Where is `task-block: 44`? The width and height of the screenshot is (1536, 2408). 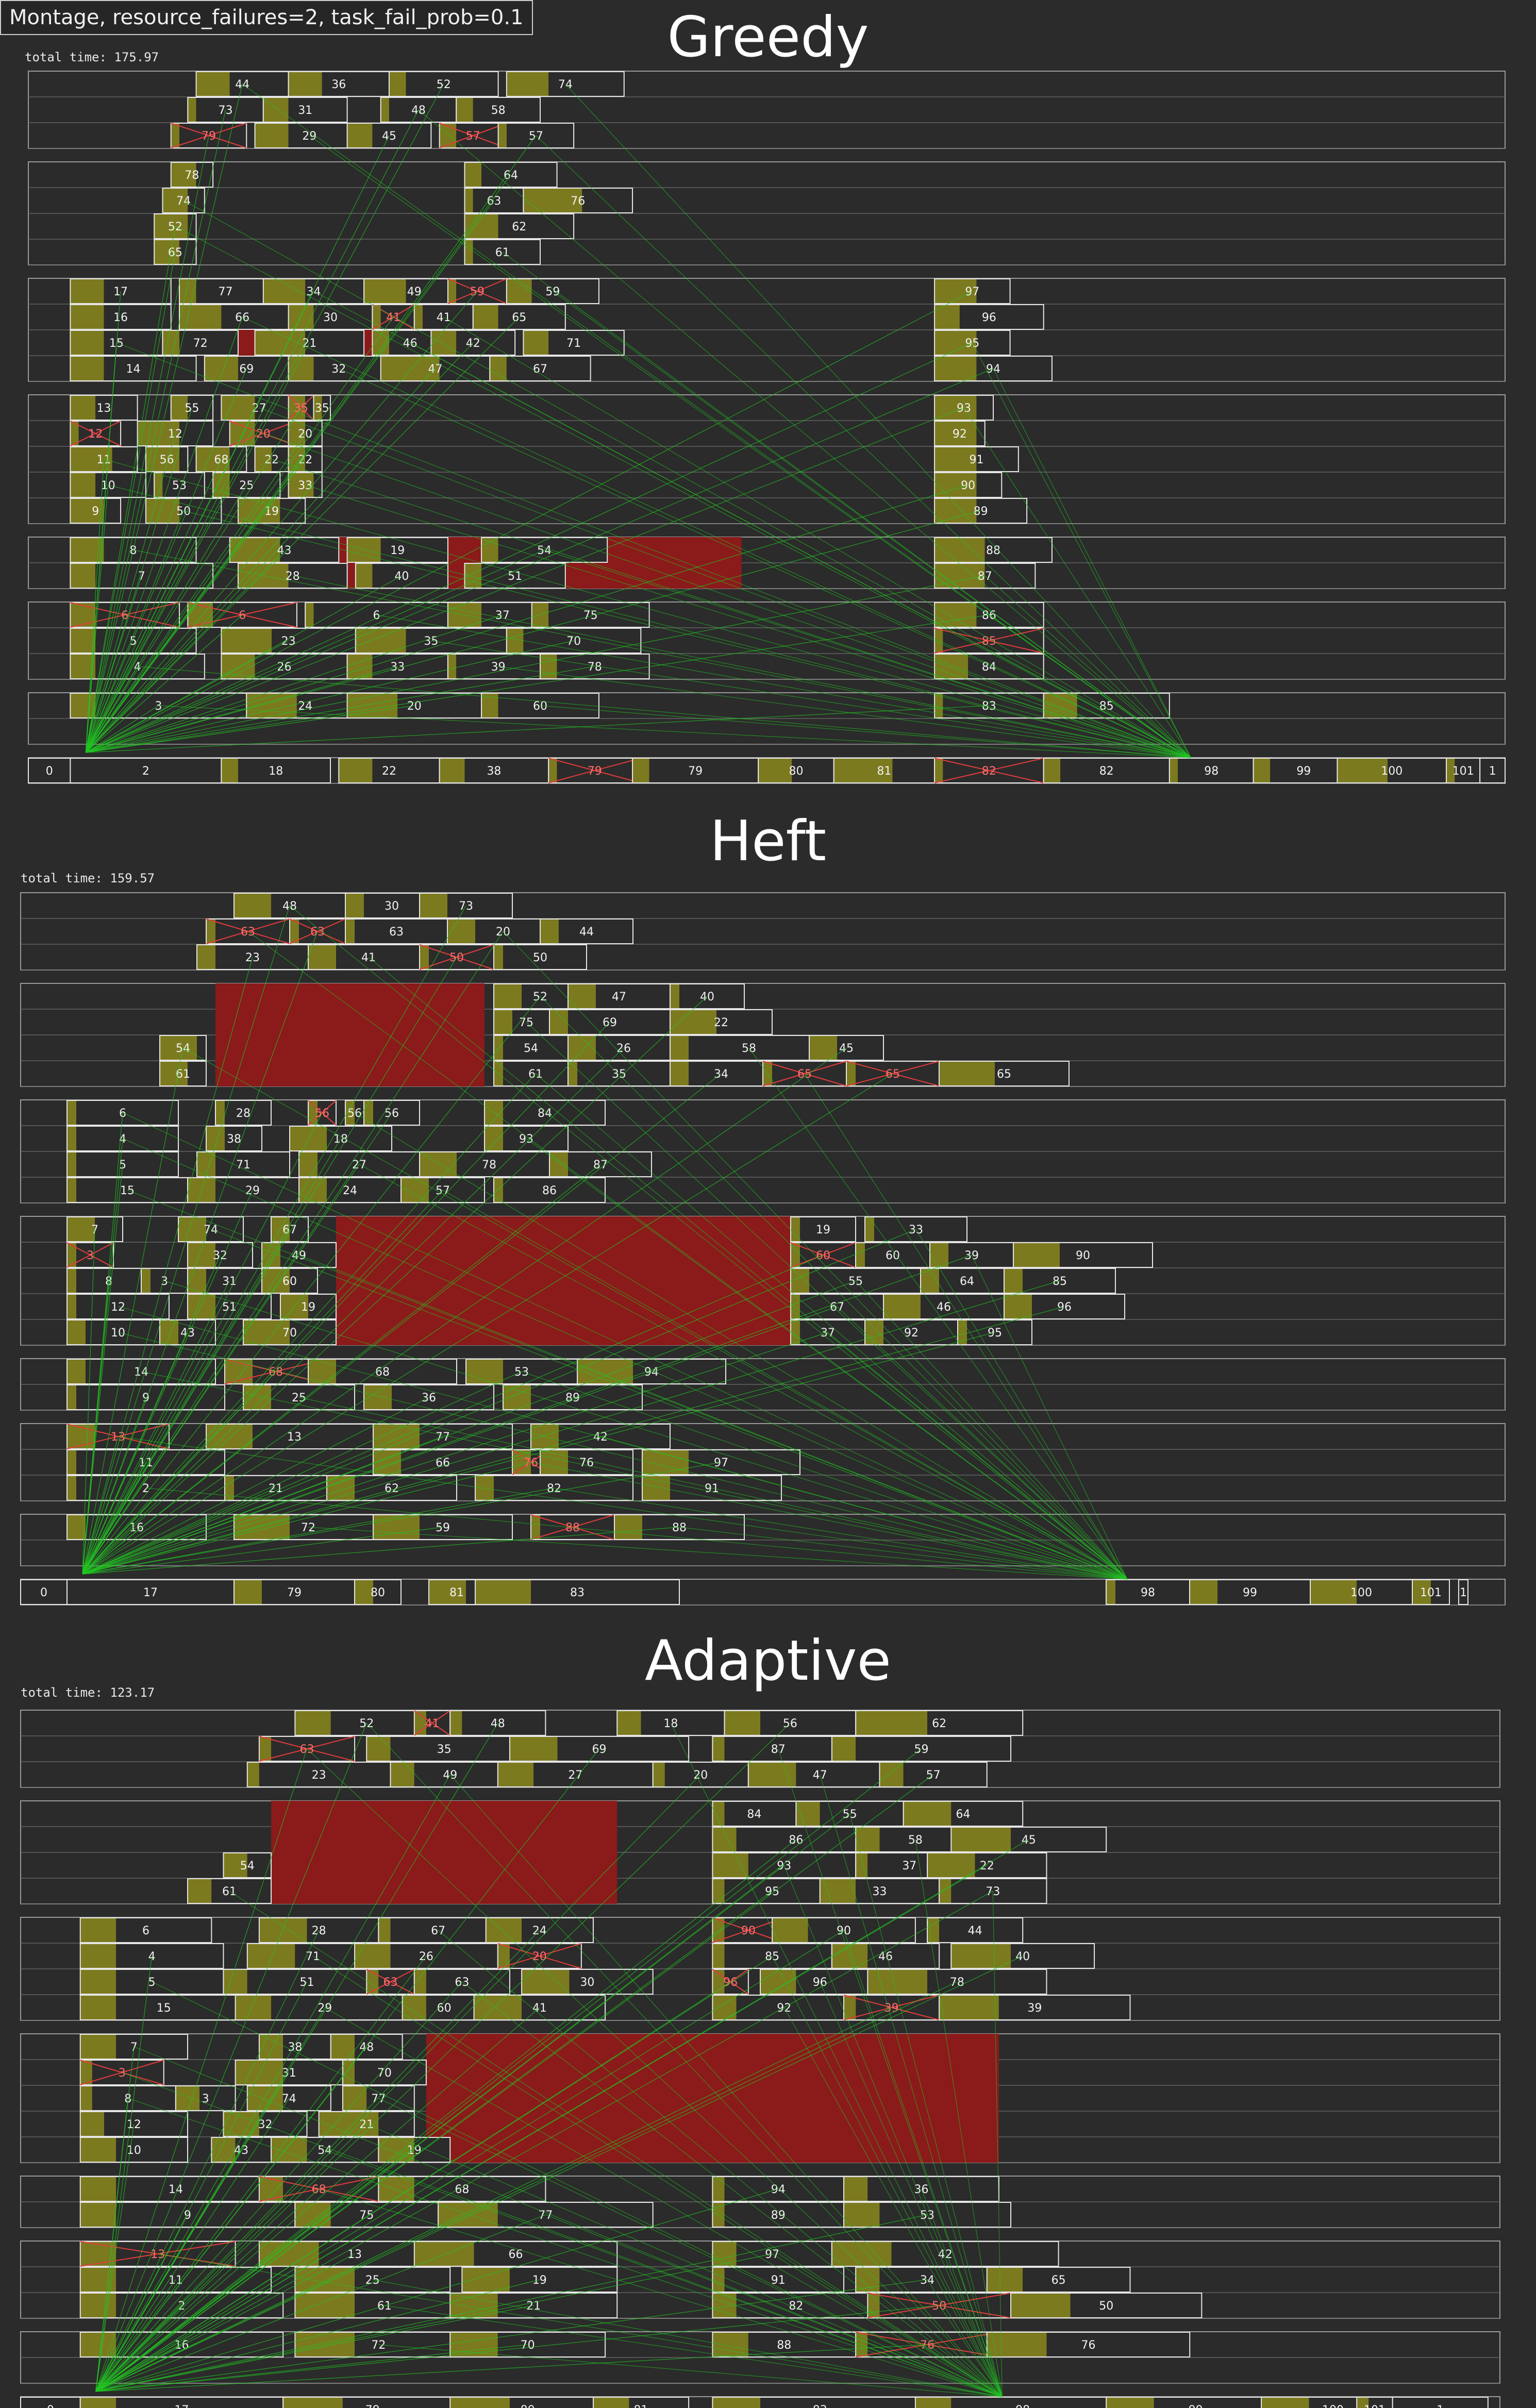 task-block: 44 is located at coordinates (587, 931).